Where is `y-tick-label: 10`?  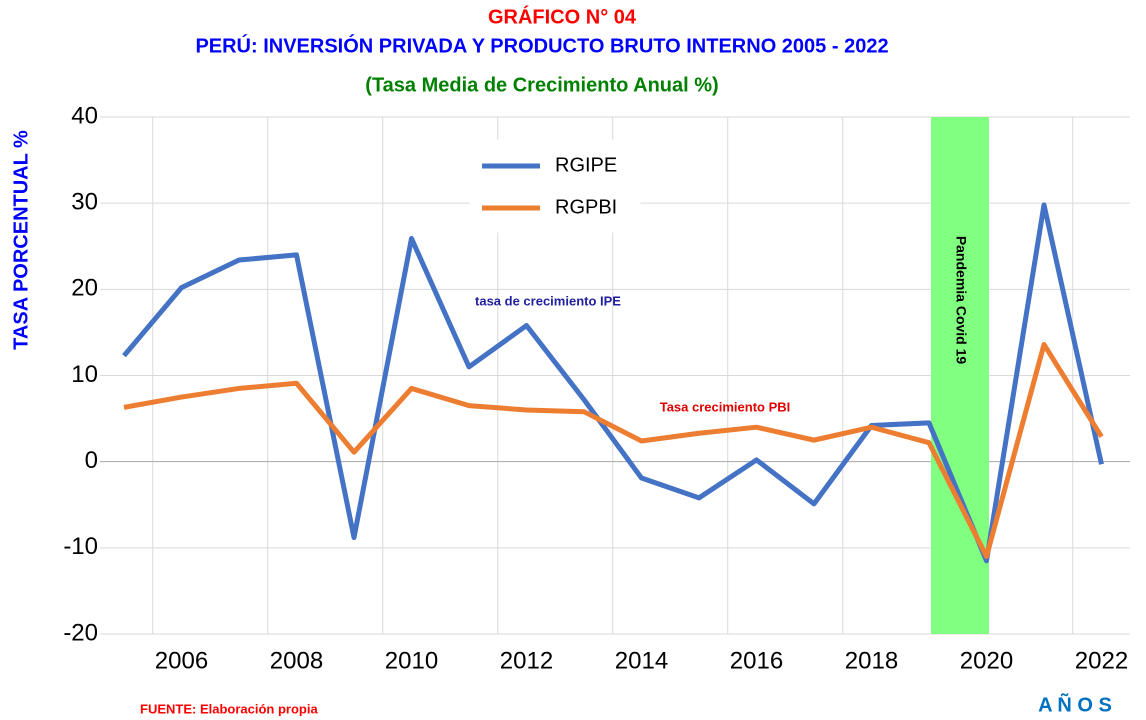
y-tick-label: 10 is located at coordinates (84, 374).